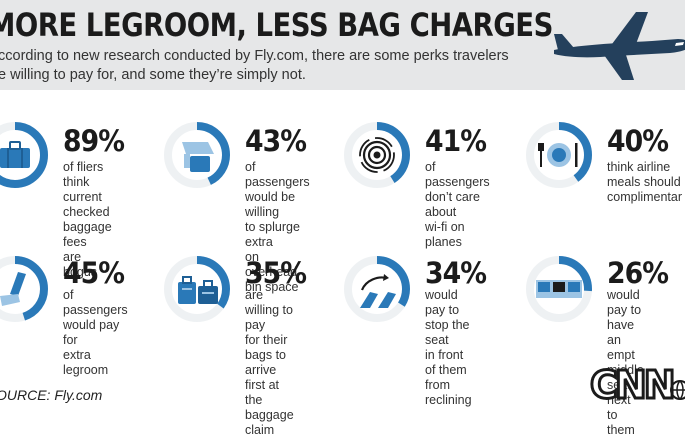 This screenshot has height=438, width=685. Describe the element at coordinates (456, 141) in the screenshot. I see `stat-percent: 41%` at that location.